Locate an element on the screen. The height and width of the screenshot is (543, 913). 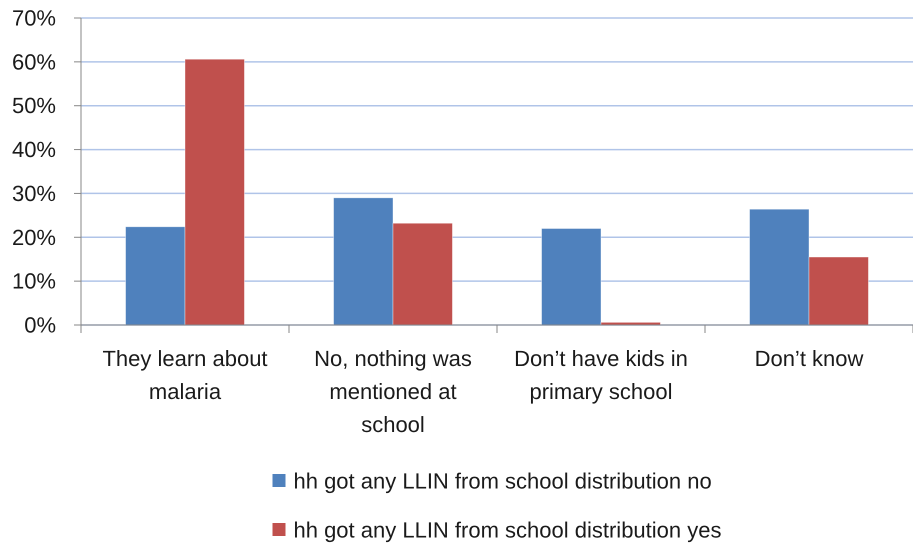
y-tick-label: 0% is located at coordinates (40, 325).